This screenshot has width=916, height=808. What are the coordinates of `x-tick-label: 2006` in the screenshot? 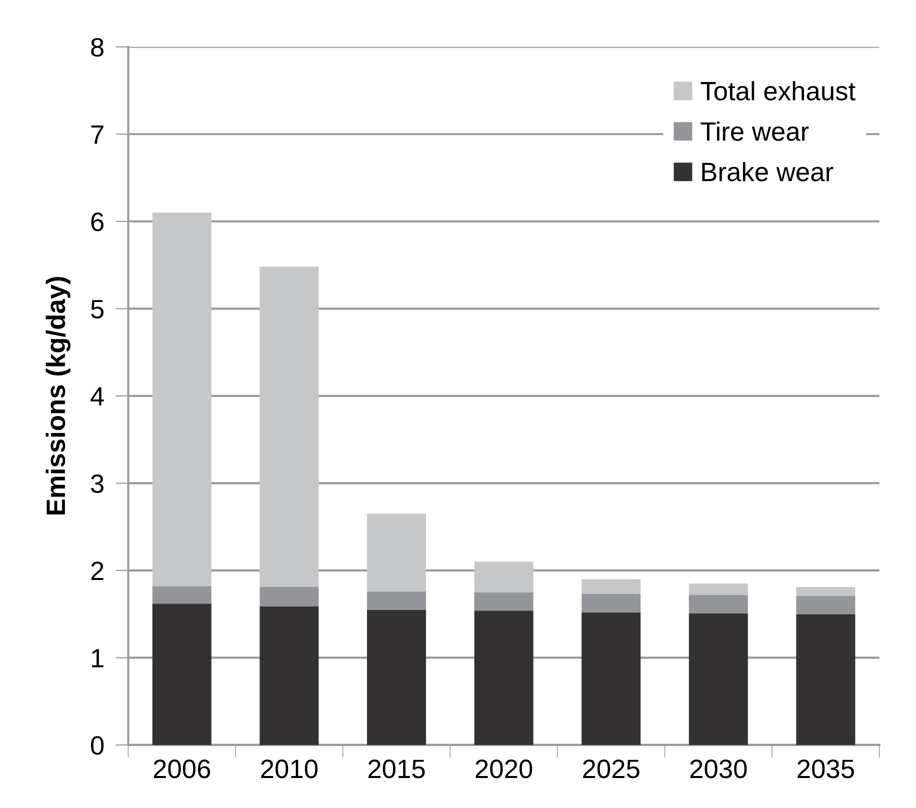 It's located at (182, 769).